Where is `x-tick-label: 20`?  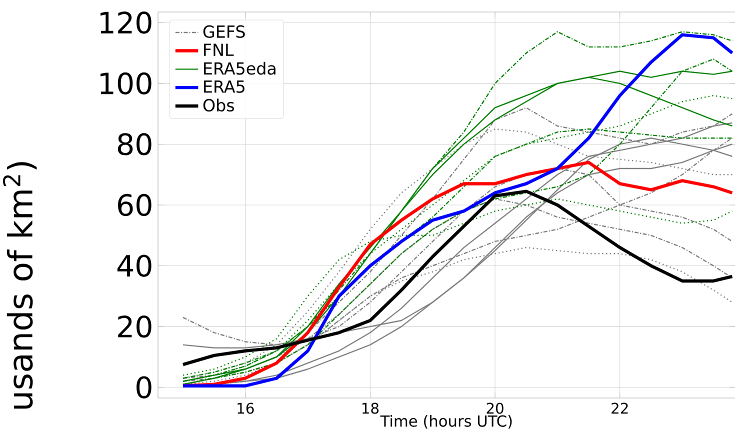
x-tick-label: 20 is located at coordinates (495, 408).